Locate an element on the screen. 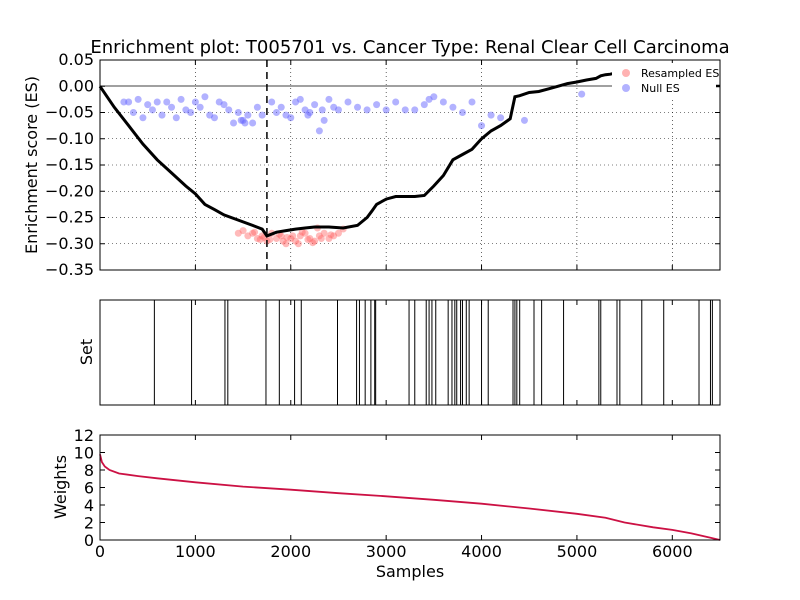 The height and width of the screenshot is (600, 800). x-tick-label: 5000 is located at coordinates (577, 551).